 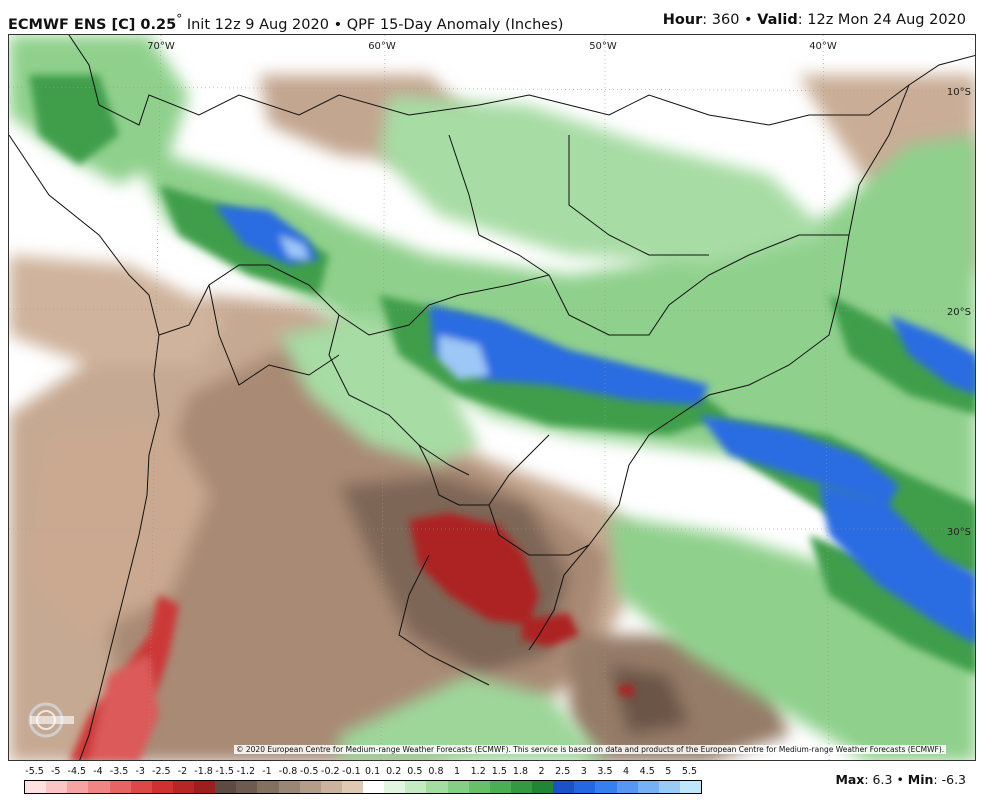 What do you see at coordinates (394, 771) in the screenshot?
I see `colorbar-label: 0.2` at bounding box center [394, 771].